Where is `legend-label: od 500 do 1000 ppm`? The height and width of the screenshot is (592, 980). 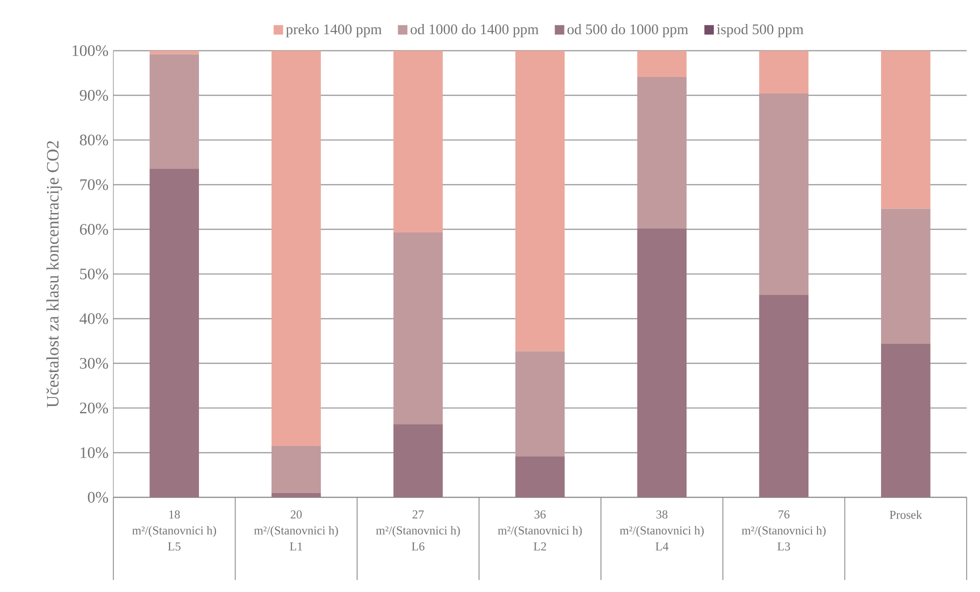 legend-label: od 500 do 1000 ppm is located at coordinates (628, 31).